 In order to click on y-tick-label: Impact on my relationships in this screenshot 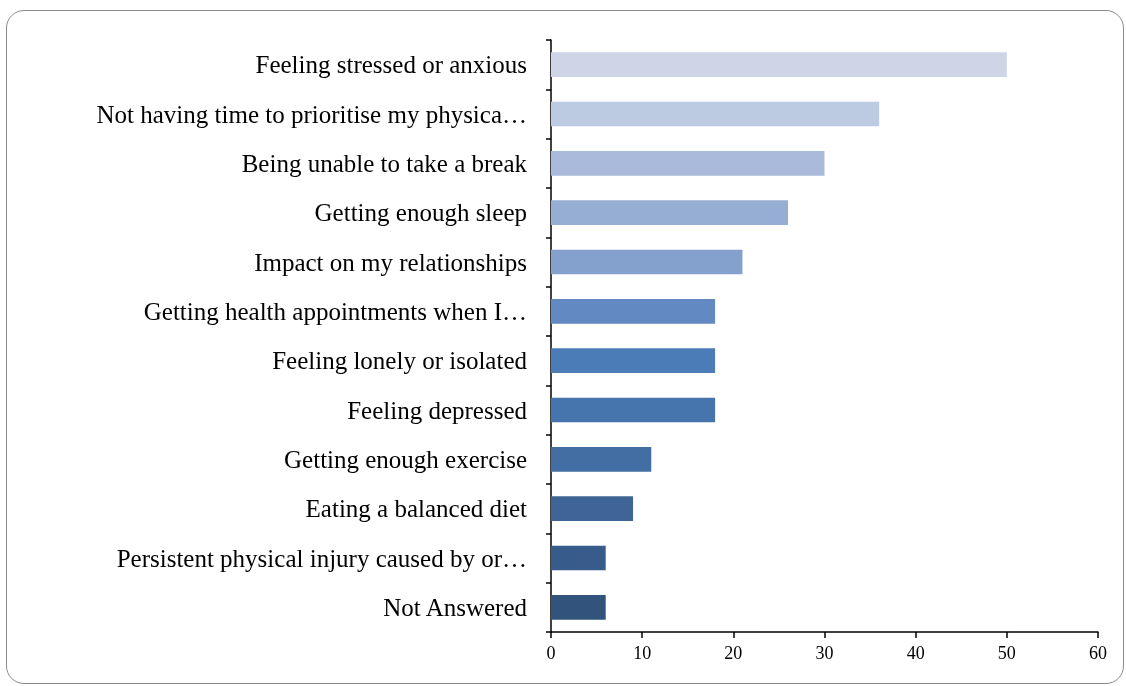, I will do `click(390, 262)`.